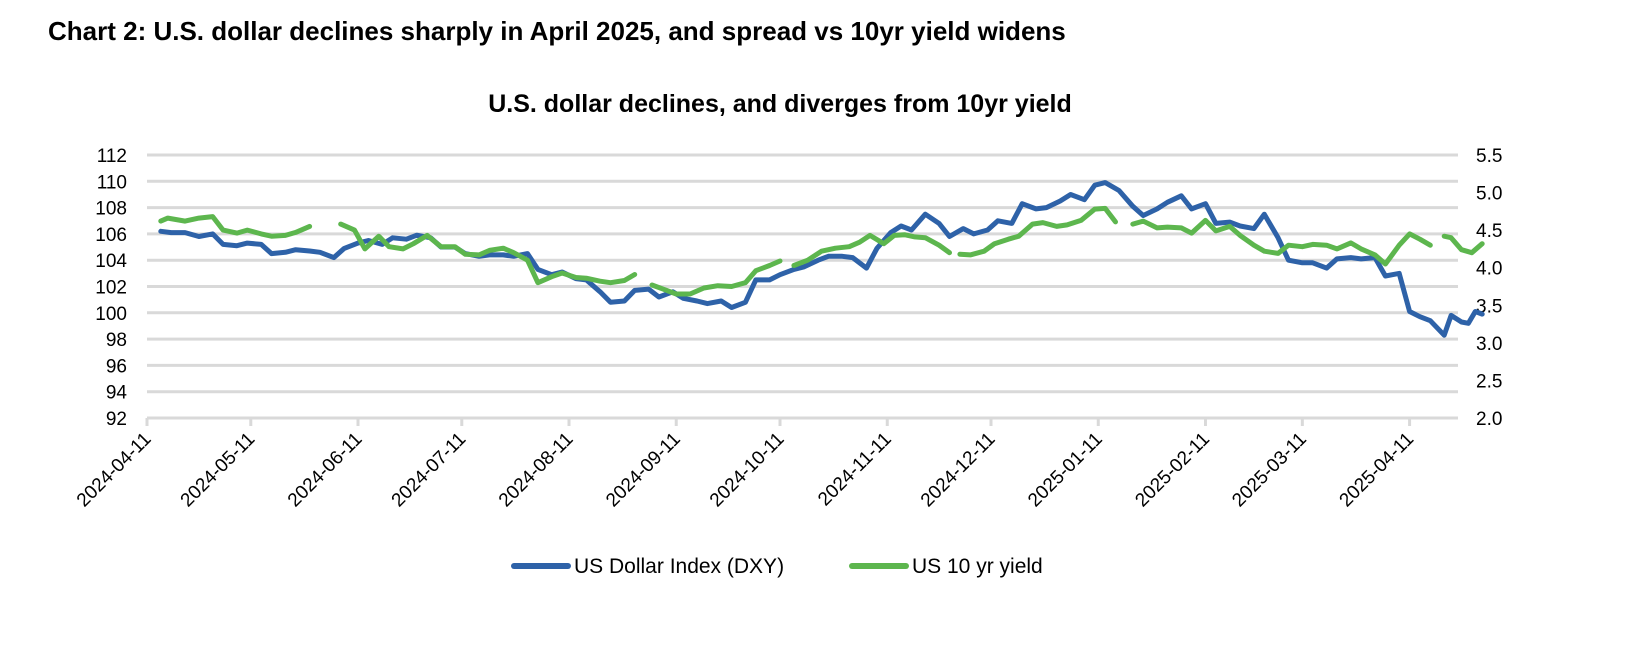 The height and width of the screenshot is (648, 1646). What do you see at coordinates (1489, 194) in the screenshot?
I see `right-tick-label: 5.0` at bounding box center [1489, 194].